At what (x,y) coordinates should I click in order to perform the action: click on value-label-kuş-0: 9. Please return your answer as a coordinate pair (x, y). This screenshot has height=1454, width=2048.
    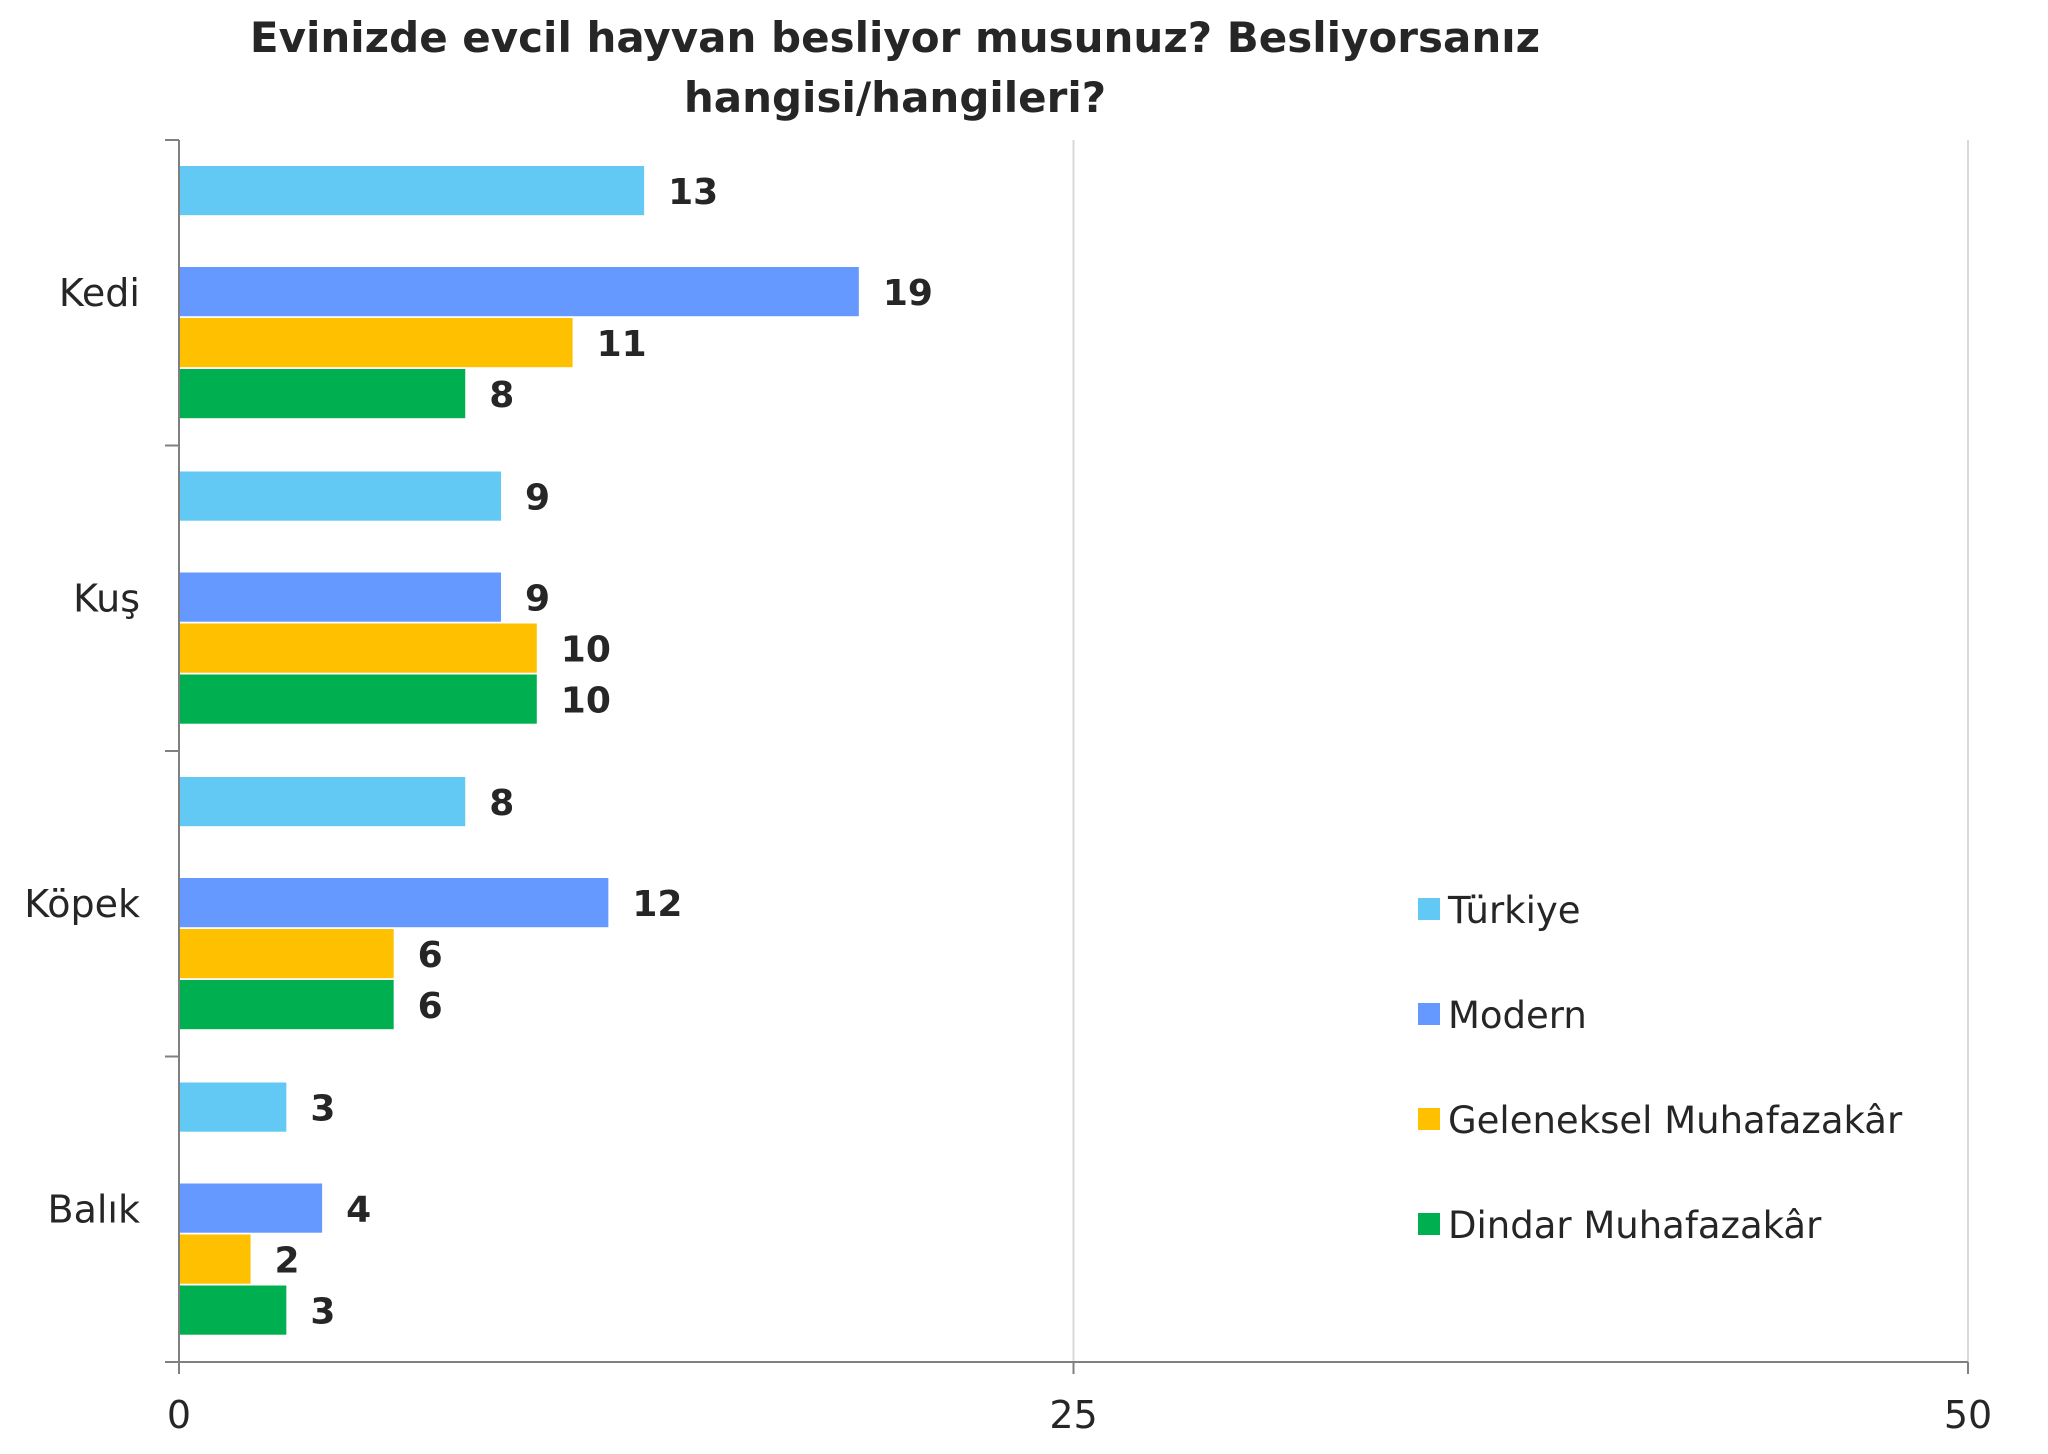
    Looking at the image, I should click on (537, 498).